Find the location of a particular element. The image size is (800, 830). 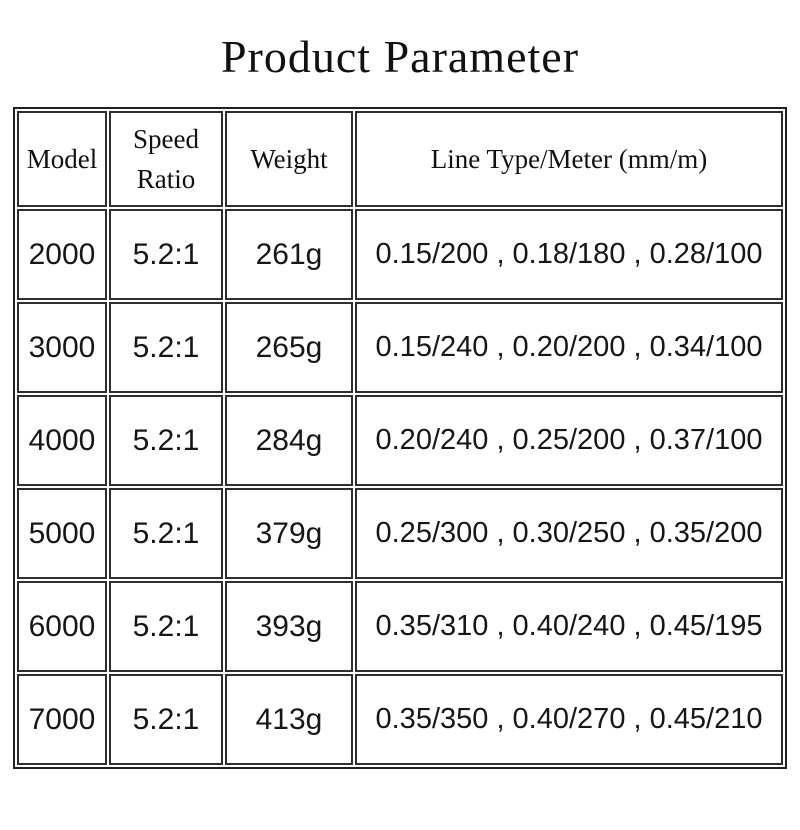

cell-line-type: 0.20/240 , 0.25/200 , 0.37/100 is located at coordinates (569, 440).